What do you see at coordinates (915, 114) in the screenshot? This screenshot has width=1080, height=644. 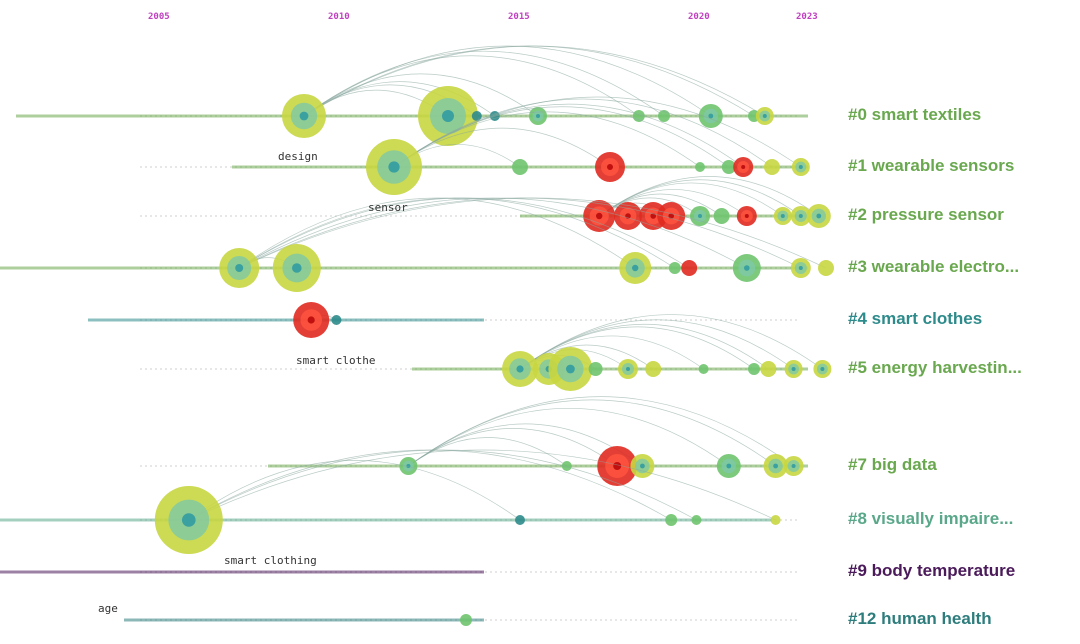 I see `cluster-label: #0 smart textiles` at bounding box center [915, 114].